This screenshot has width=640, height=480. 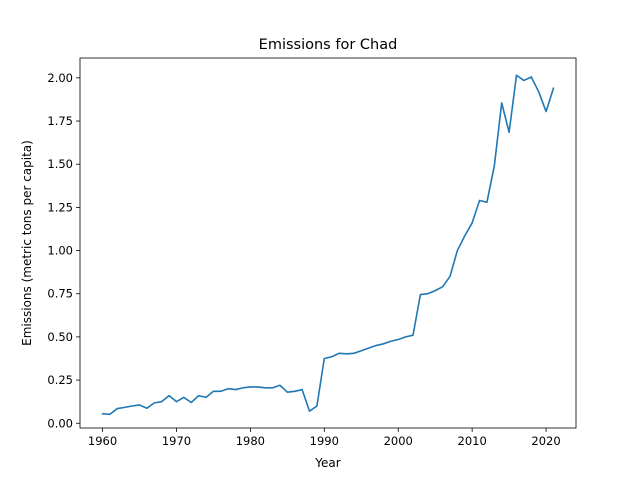 What do you see at coordinates (327, 463) in the screenshot?
I see `x-axis-label: Year` at bounding box center [327, 463].